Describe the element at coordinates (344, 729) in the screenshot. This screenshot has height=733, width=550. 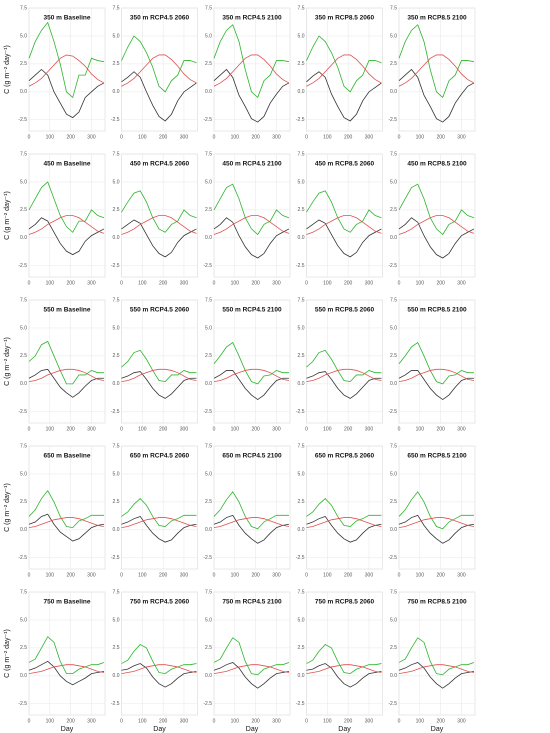
I see `x-axis-title: Day` at that location.